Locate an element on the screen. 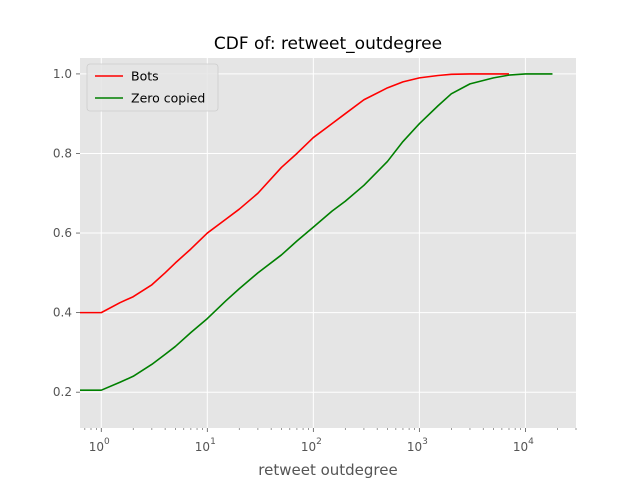  chart-title: CDF of: retweet_outdegree is located at coordinates (328, 44).